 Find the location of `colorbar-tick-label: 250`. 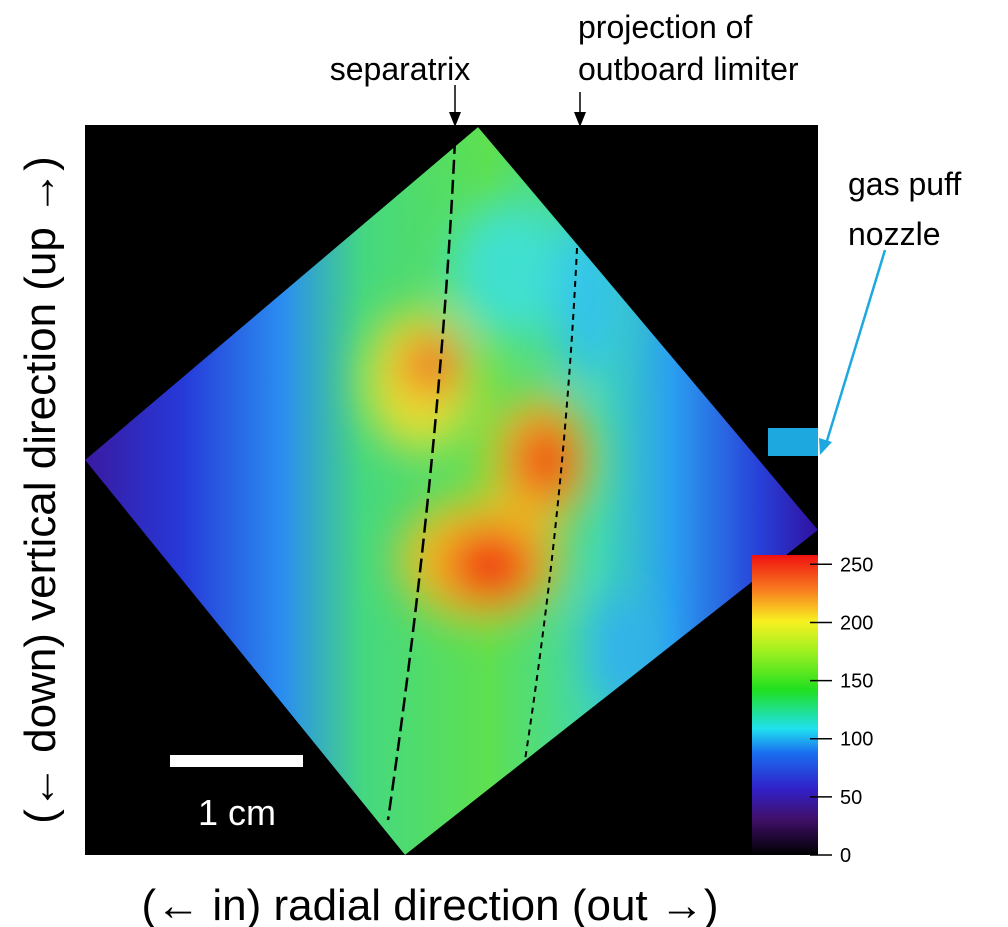

colorbar-tick-label: 250 is located at coordinates (856, 565).